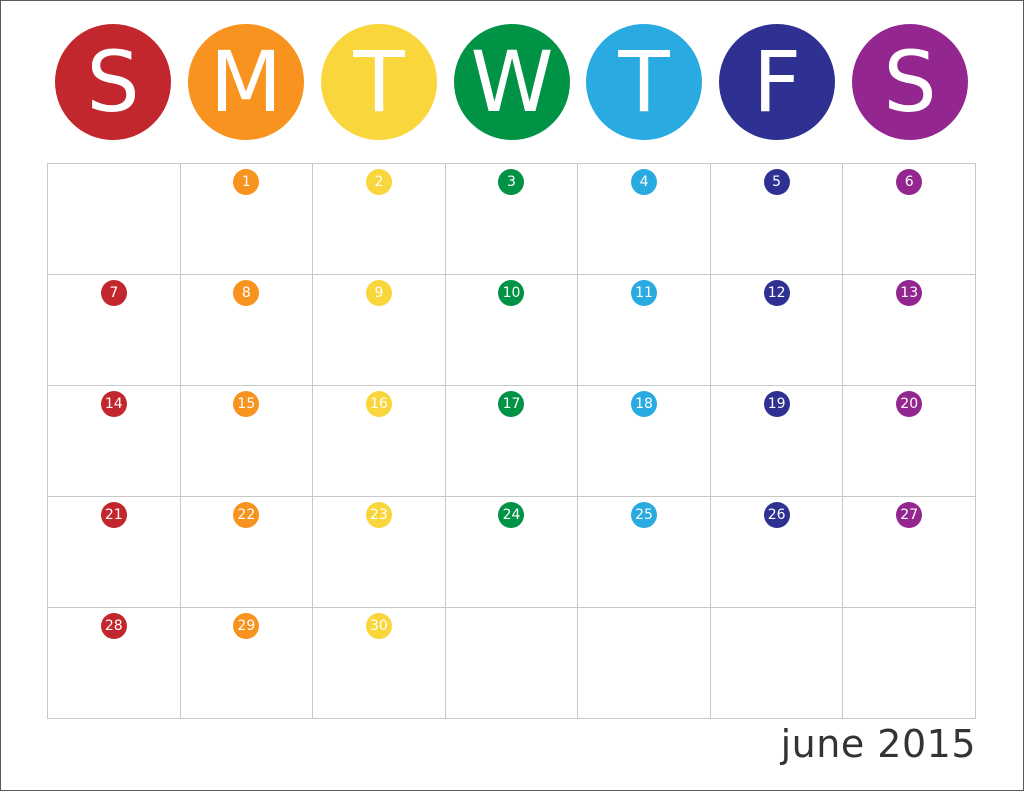  What do you see at coordinates (512, 219) in the screenshot?
I see `calendar-cell: 3` at bounding box center [512, 219].